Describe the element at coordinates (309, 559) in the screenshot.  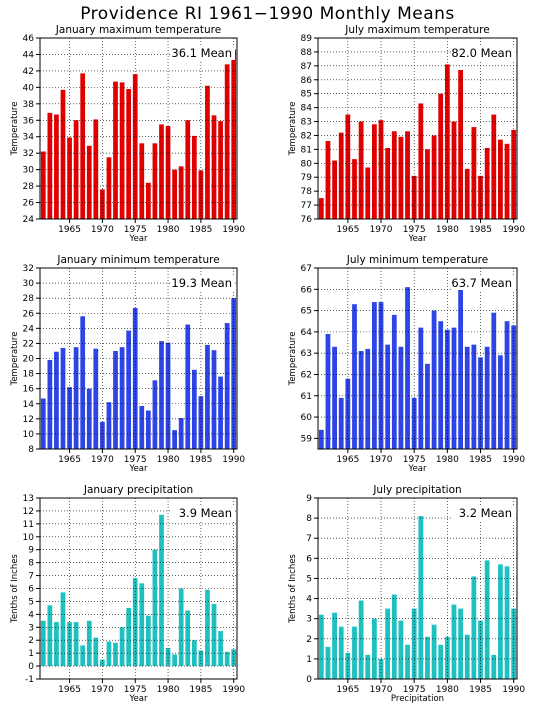
I see `y-tick-label: 6` at that location.